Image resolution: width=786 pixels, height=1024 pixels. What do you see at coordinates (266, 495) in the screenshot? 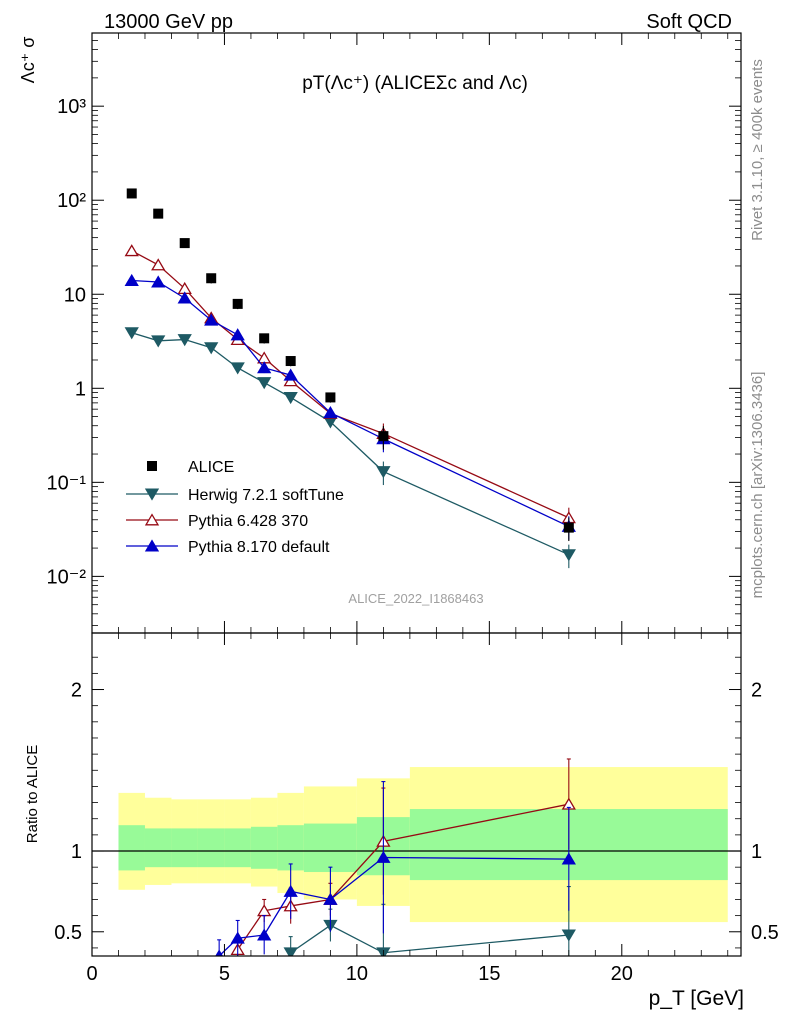
I see `legend-label-herwig: Herwig 7.2.1 softTune` at bounding box center [266, 495].